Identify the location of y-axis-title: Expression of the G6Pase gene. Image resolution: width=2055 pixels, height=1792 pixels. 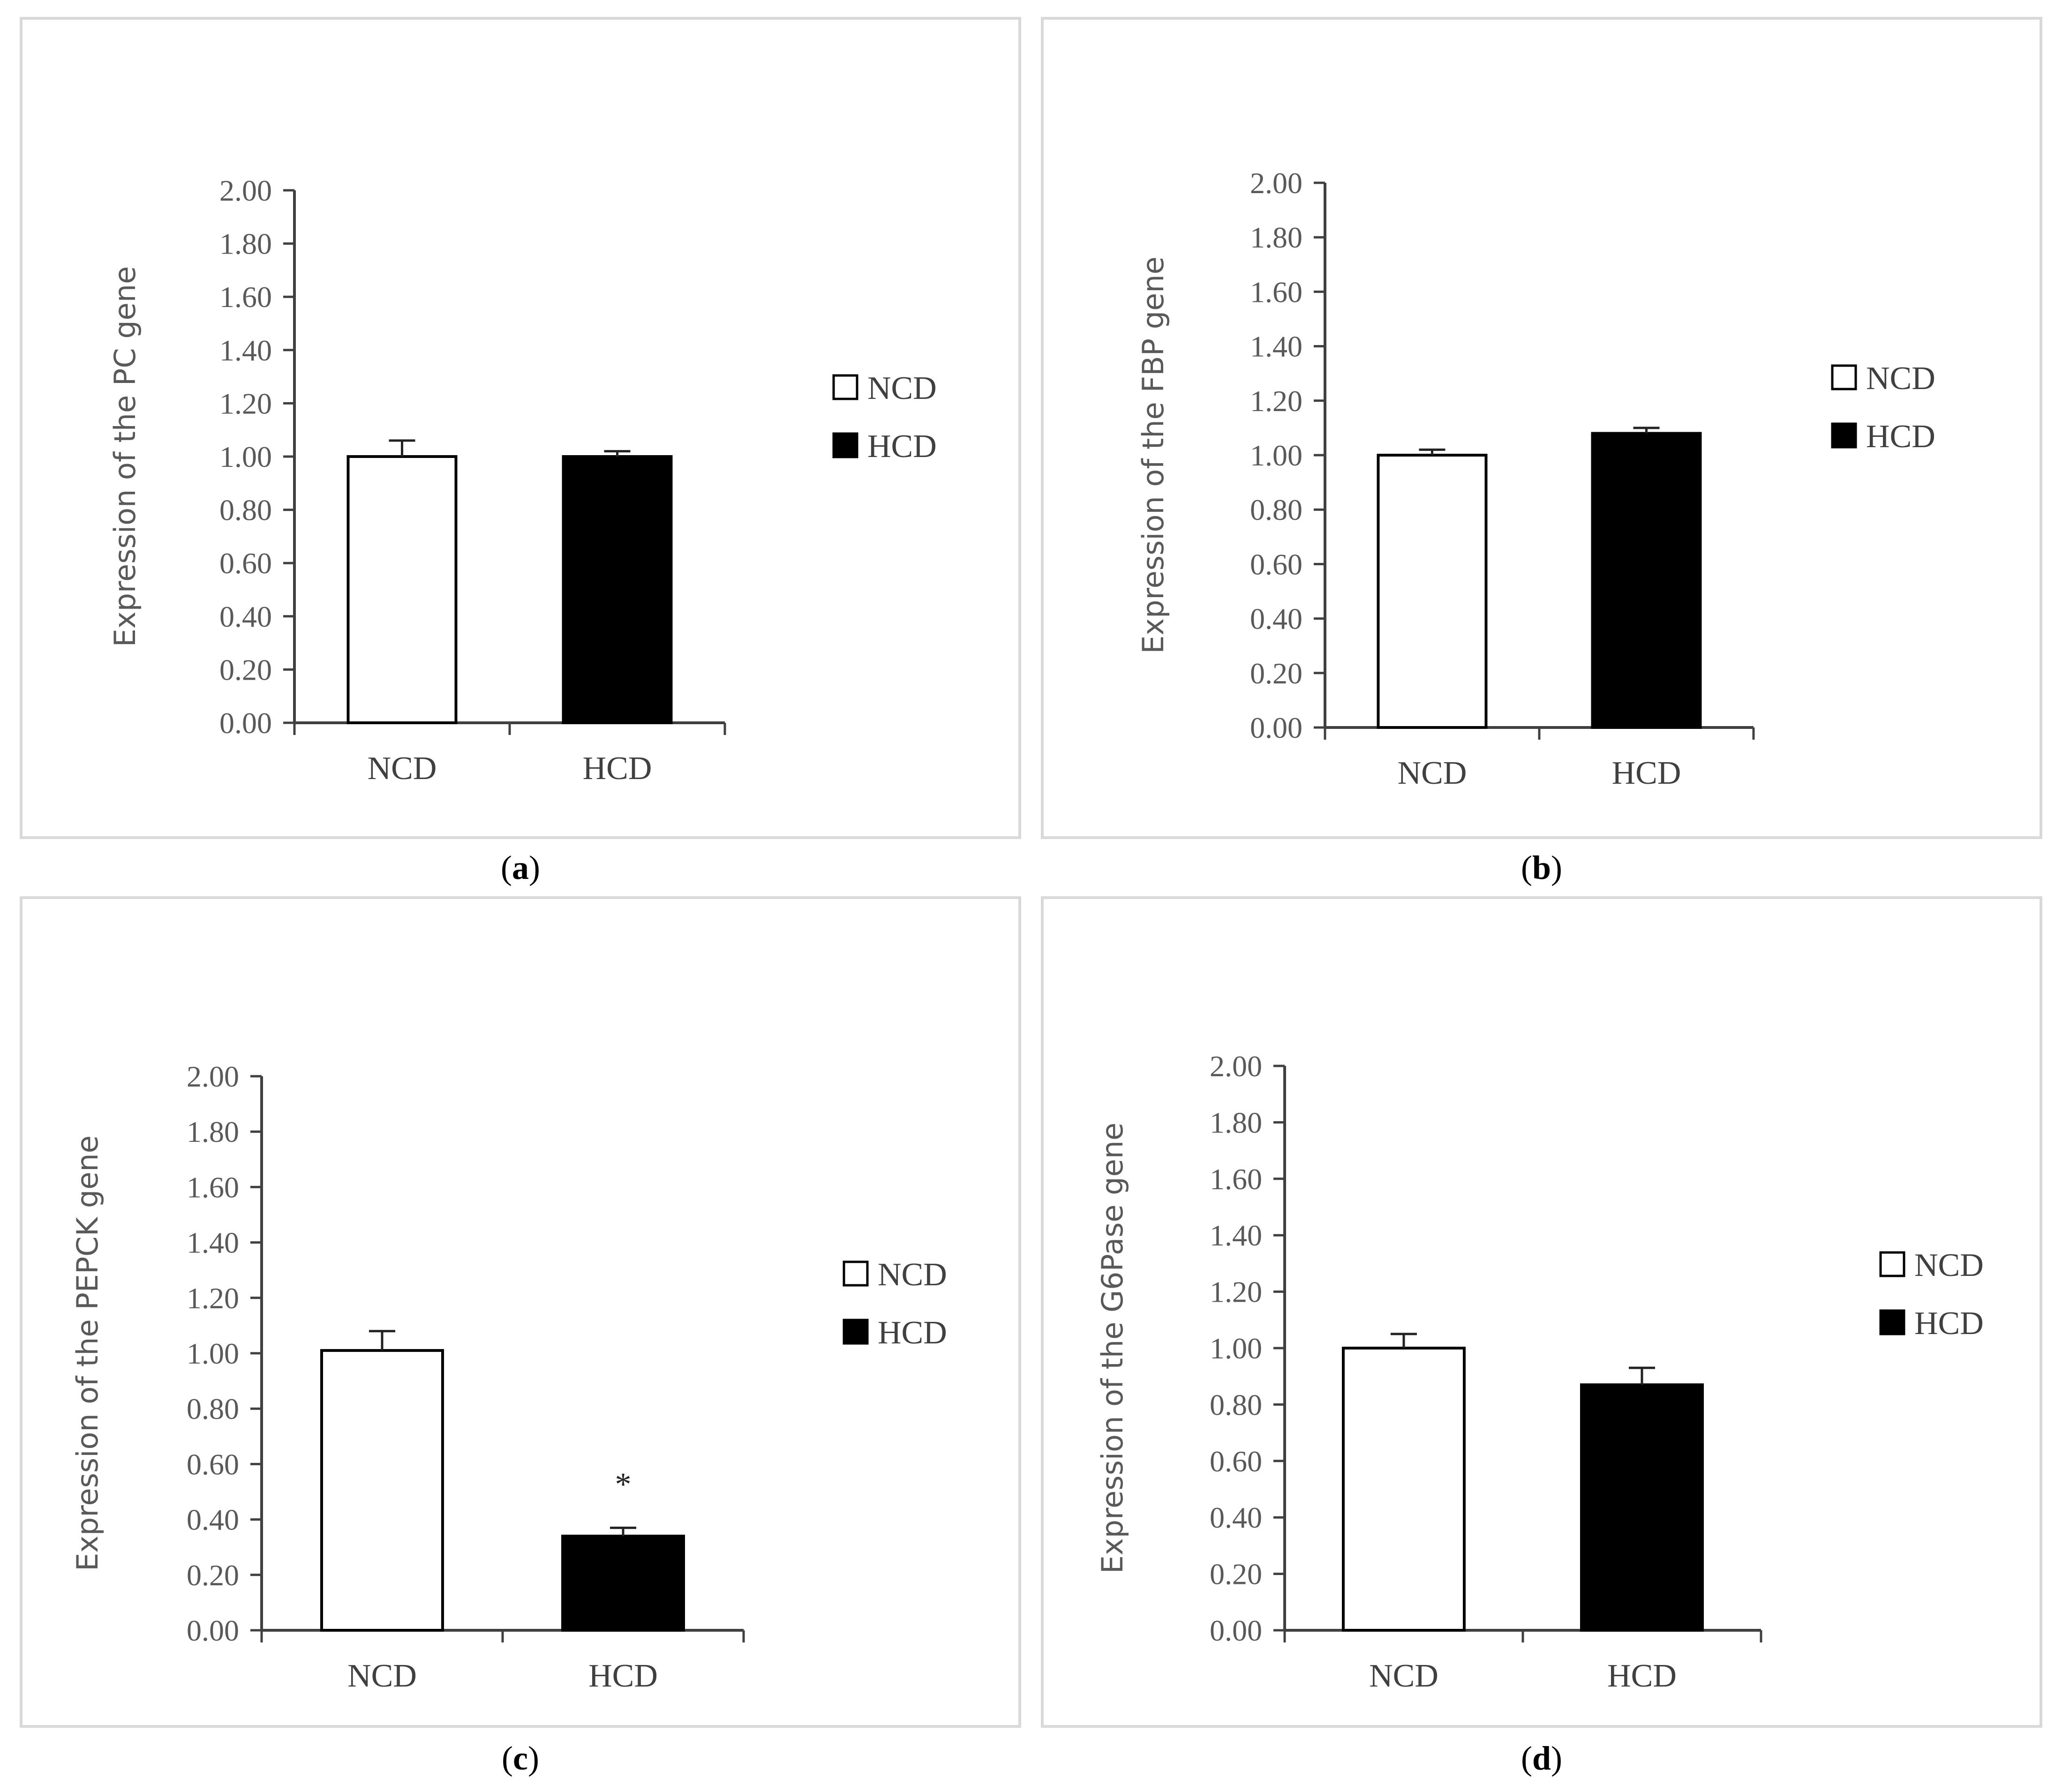
(1112, 1348).